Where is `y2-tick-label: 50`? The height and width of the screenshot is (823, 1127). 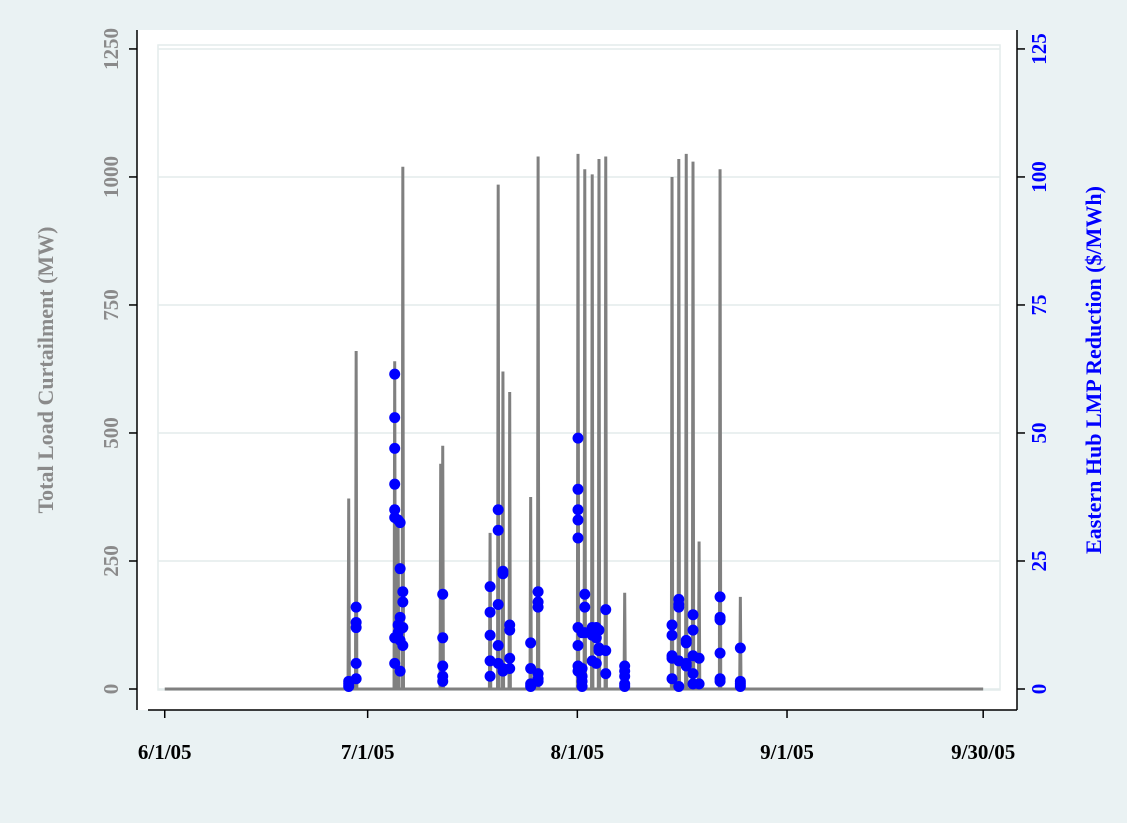
y2-tick-label: 50 is located at coordinates (1039, 432).